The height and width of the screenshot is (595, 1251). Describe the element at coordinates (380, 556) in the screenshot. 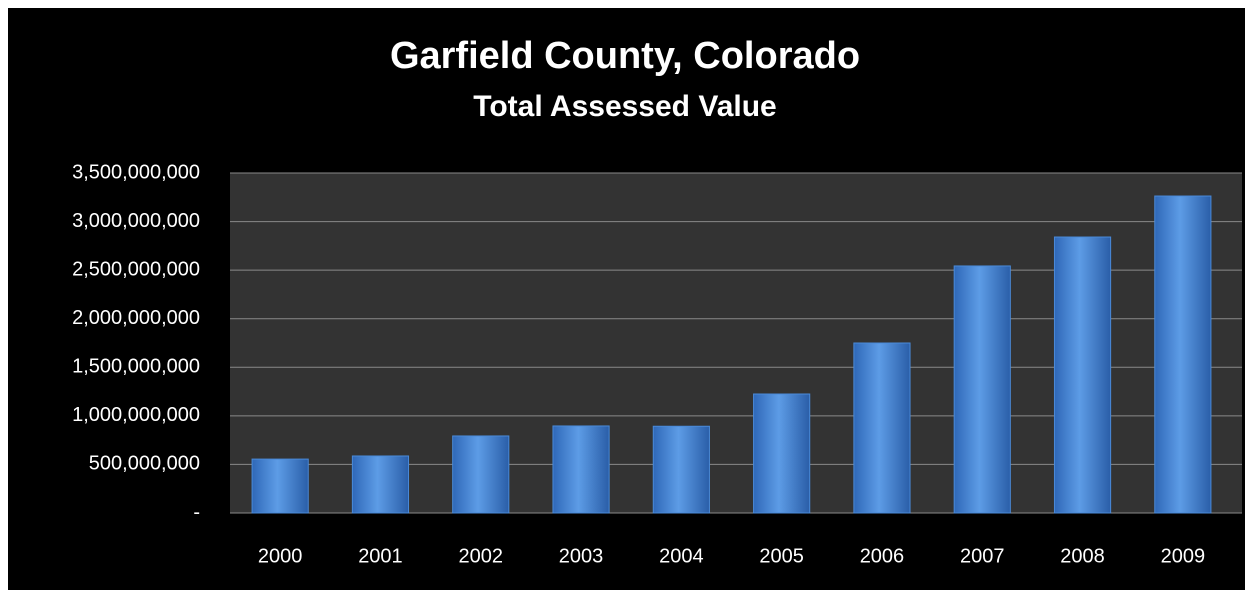

I see `x-tick-label: 2001` at that location.